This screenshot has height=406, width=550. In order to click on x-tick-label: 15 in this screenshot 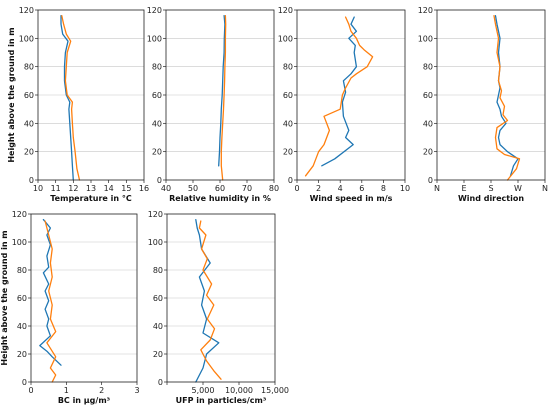, I will do `click(126, 188)`.